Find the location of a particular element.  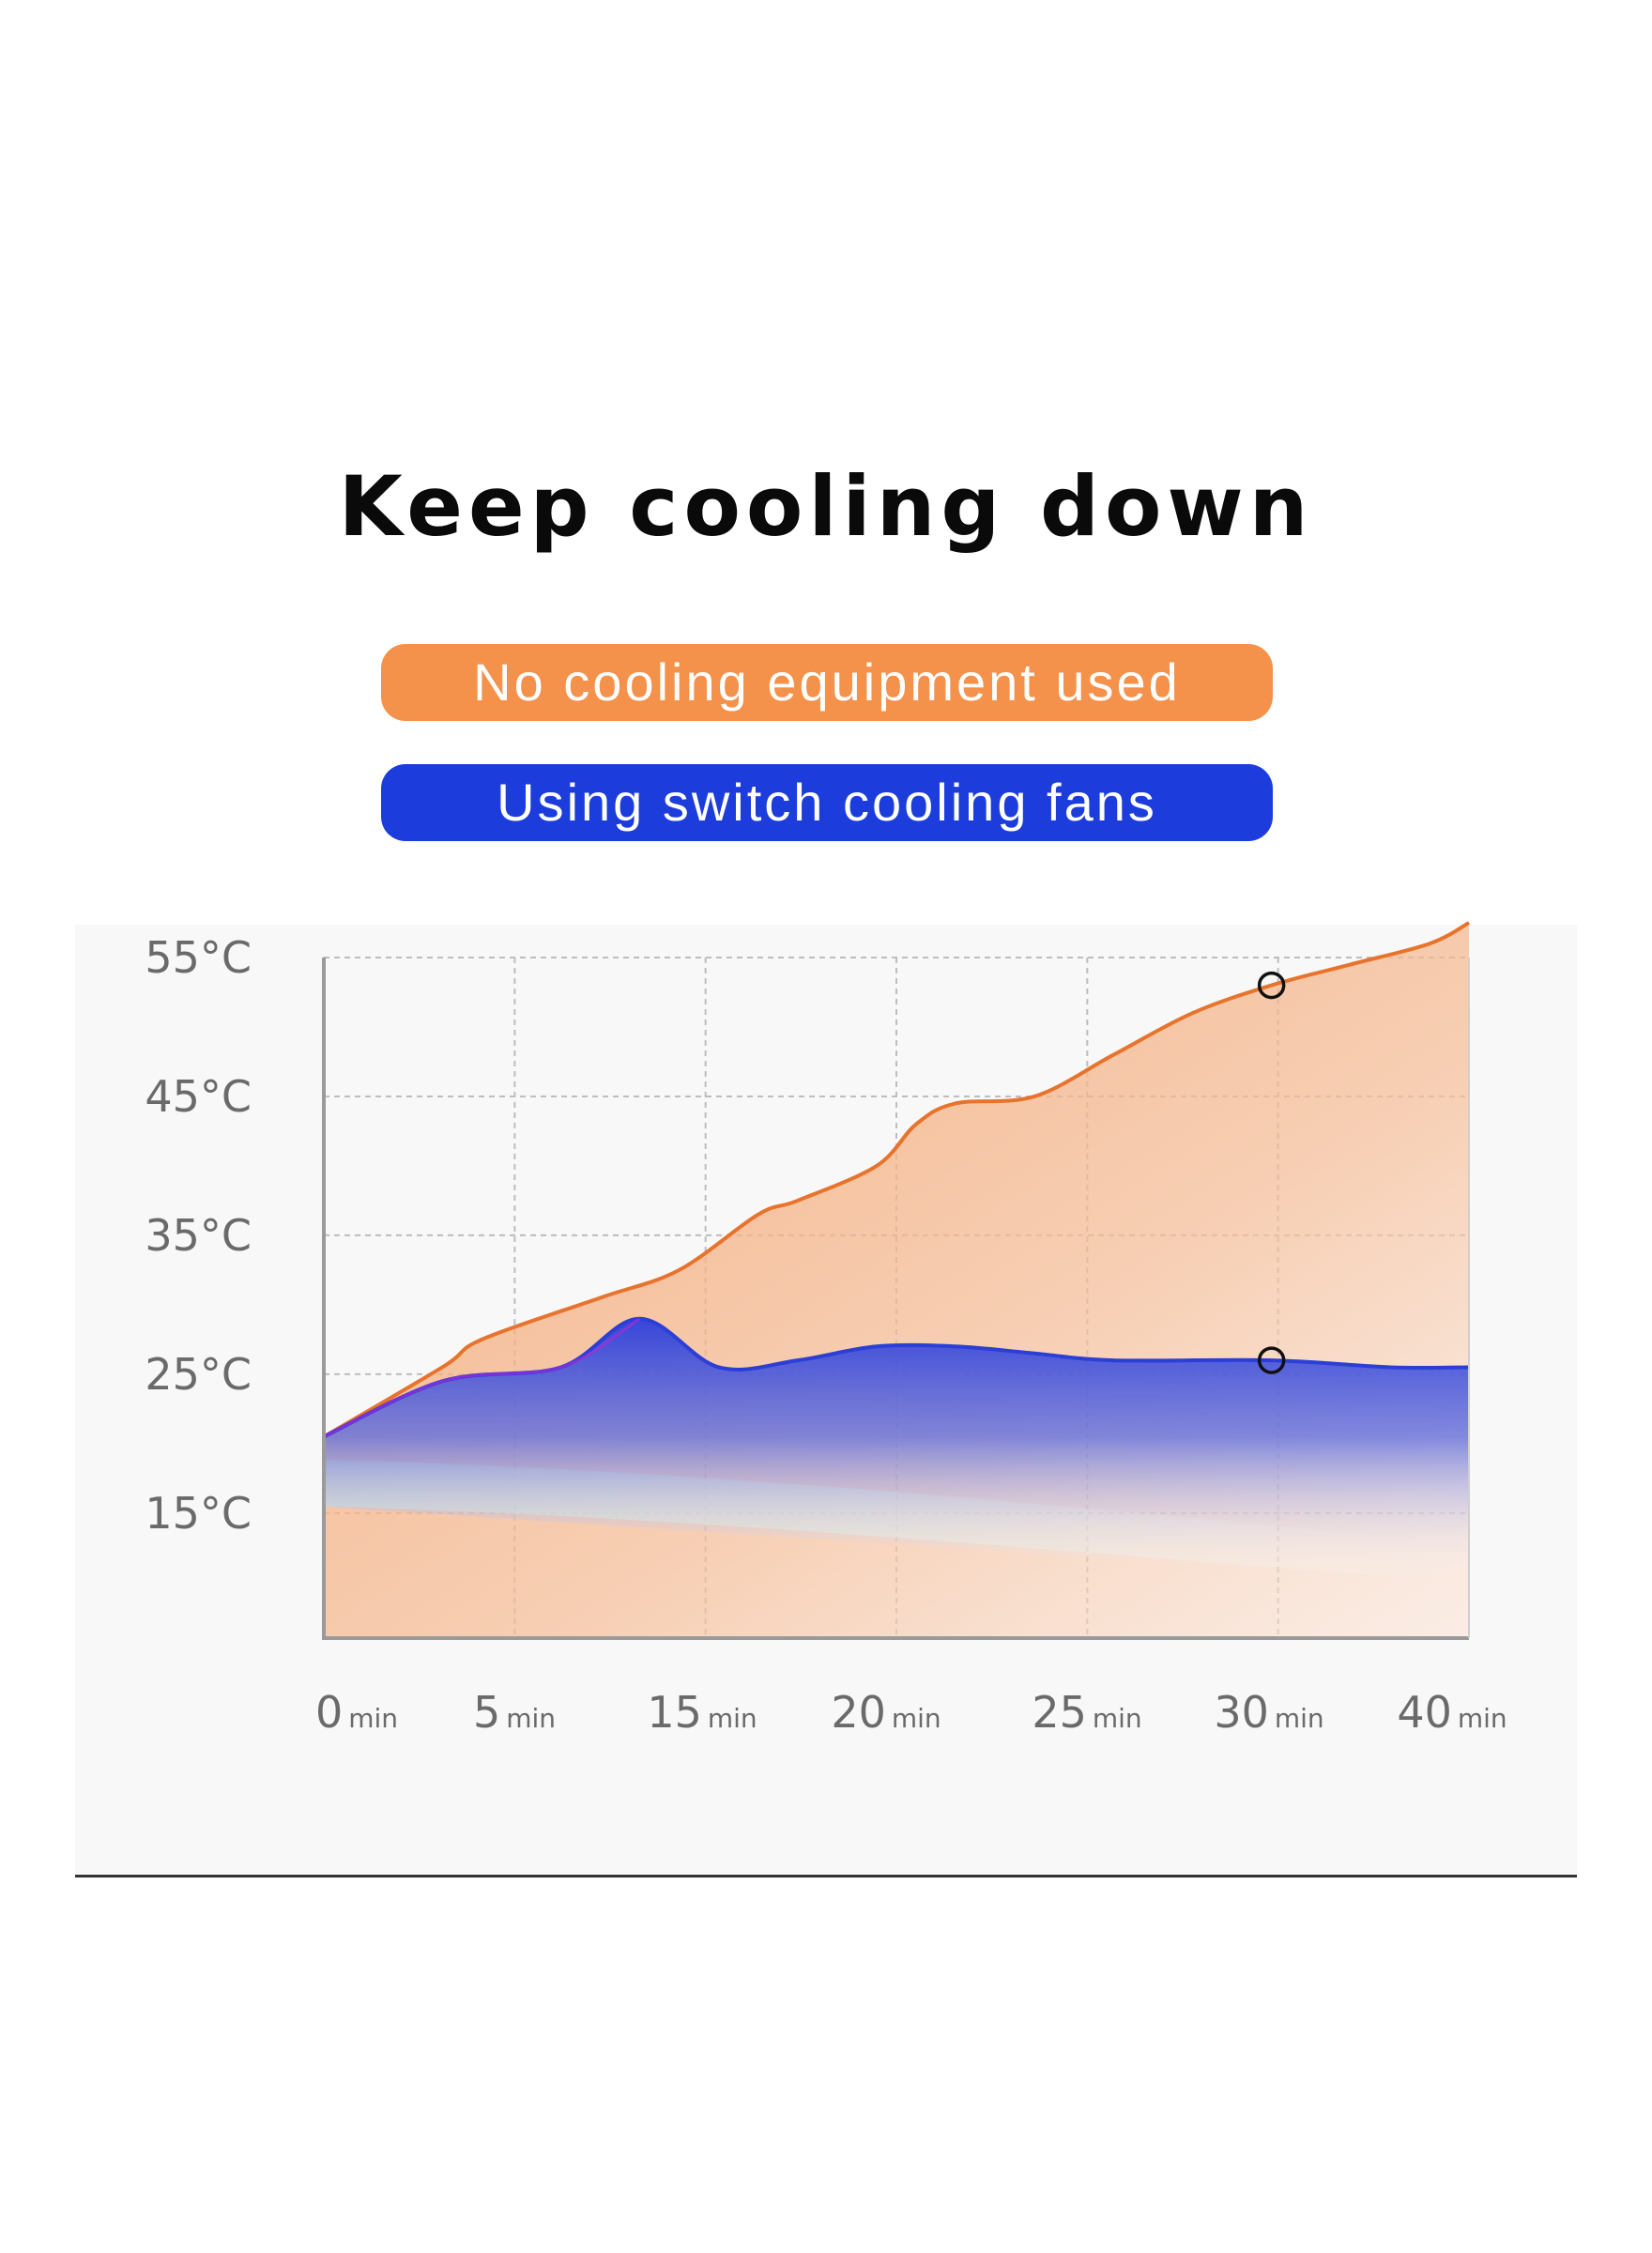

bottom-divider is located at coordinates (826, 1877).